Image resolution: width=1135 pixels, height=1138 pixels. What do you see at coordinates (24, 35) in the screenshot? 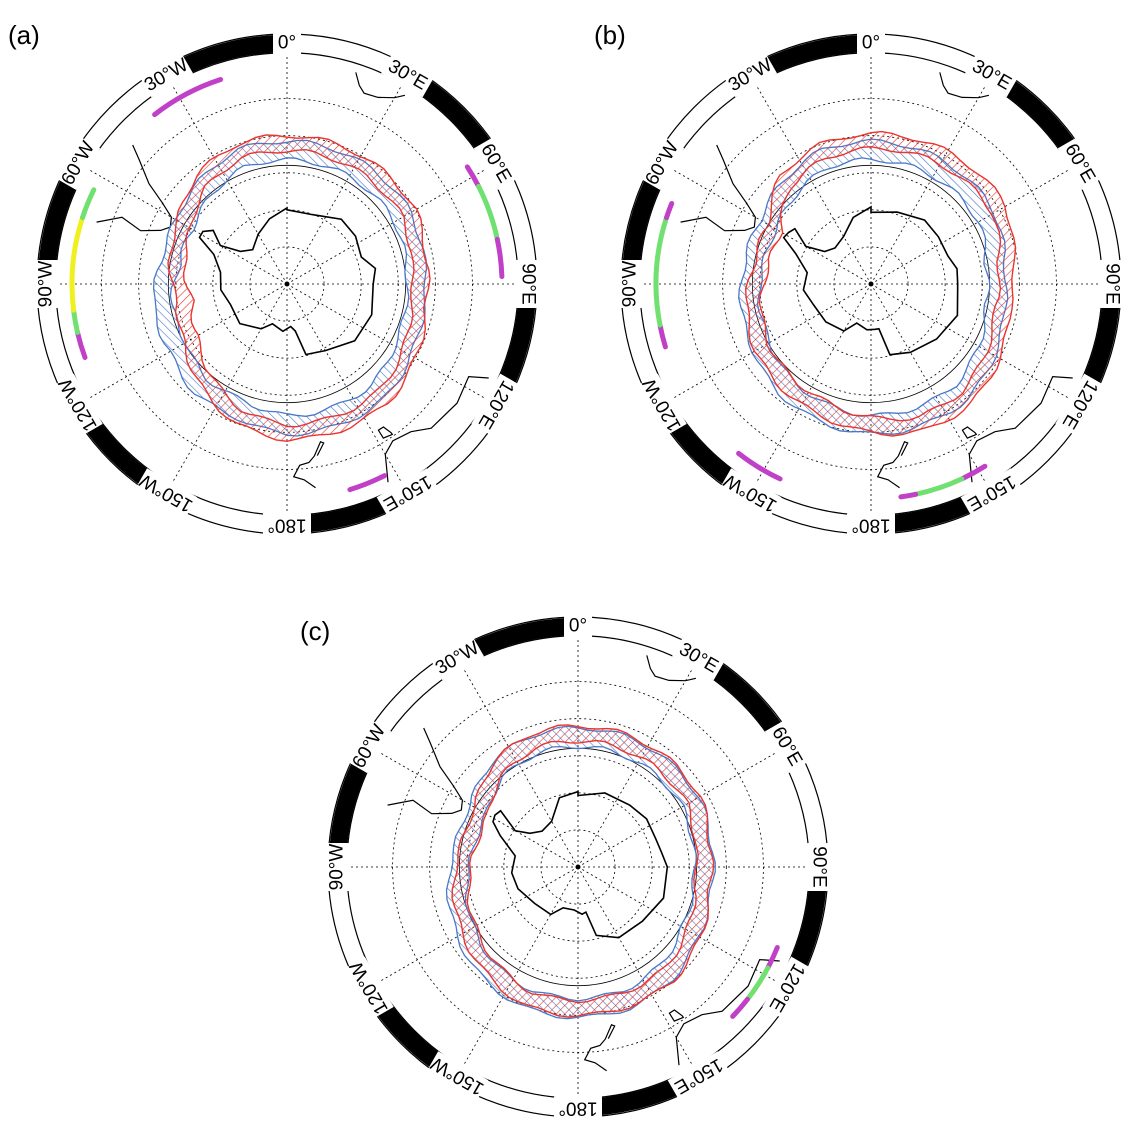
I see `panel-label-a: (a)` at bounding box center [24, 35].